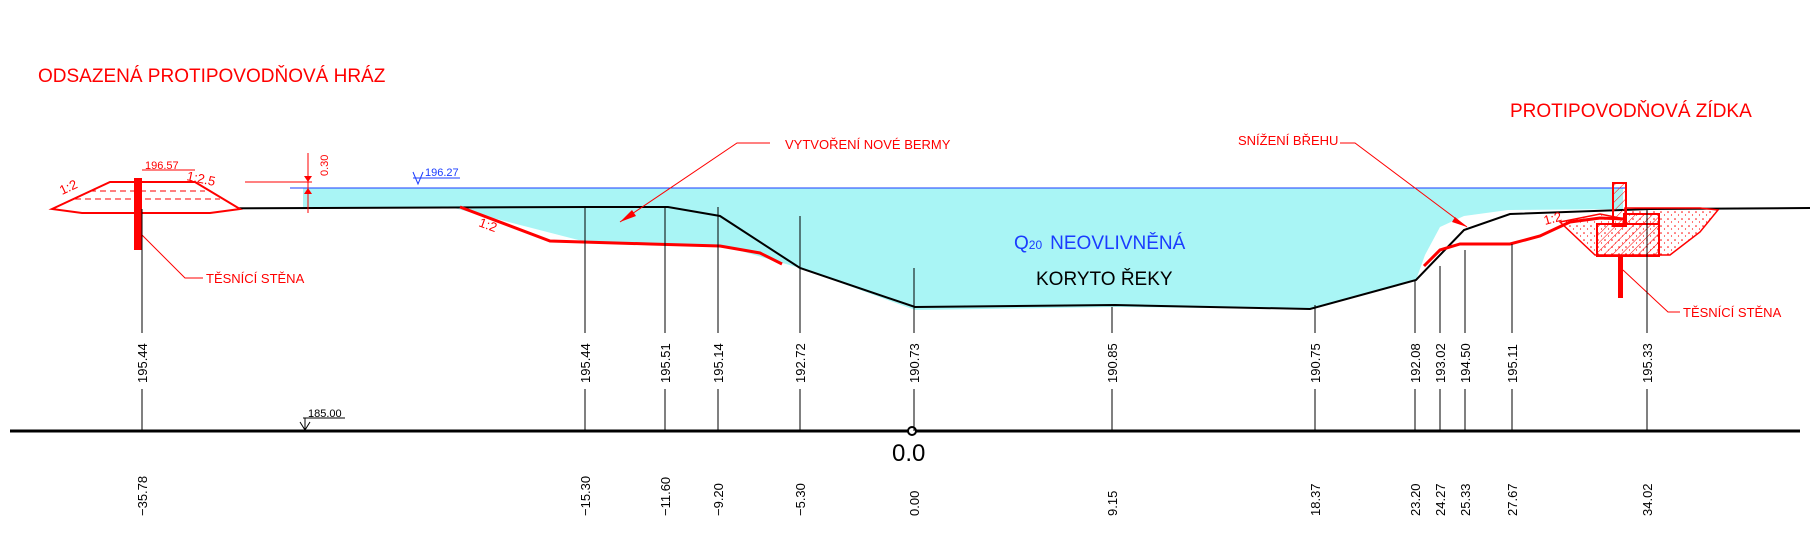 The height and width of the screenshot is (551, 1810). What do you see at coordinates (1552, 218) in the screenshot?
I see `slope-right: 1:2` at bounding box center [1552, 218].